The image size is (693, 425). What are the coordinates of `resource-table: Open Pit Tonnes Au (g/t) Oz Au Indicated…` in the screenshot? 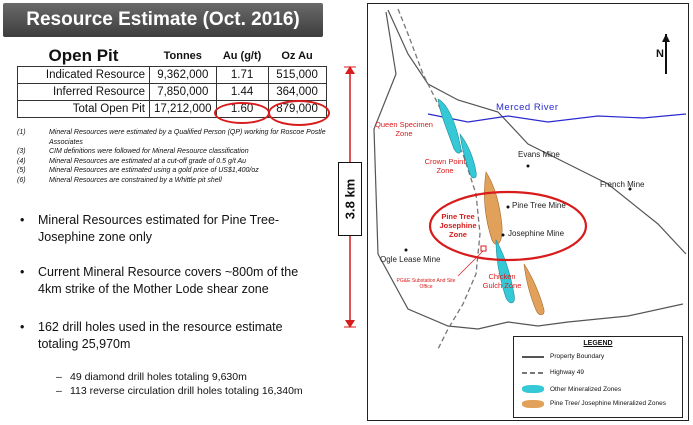 It's located at (172, 82).